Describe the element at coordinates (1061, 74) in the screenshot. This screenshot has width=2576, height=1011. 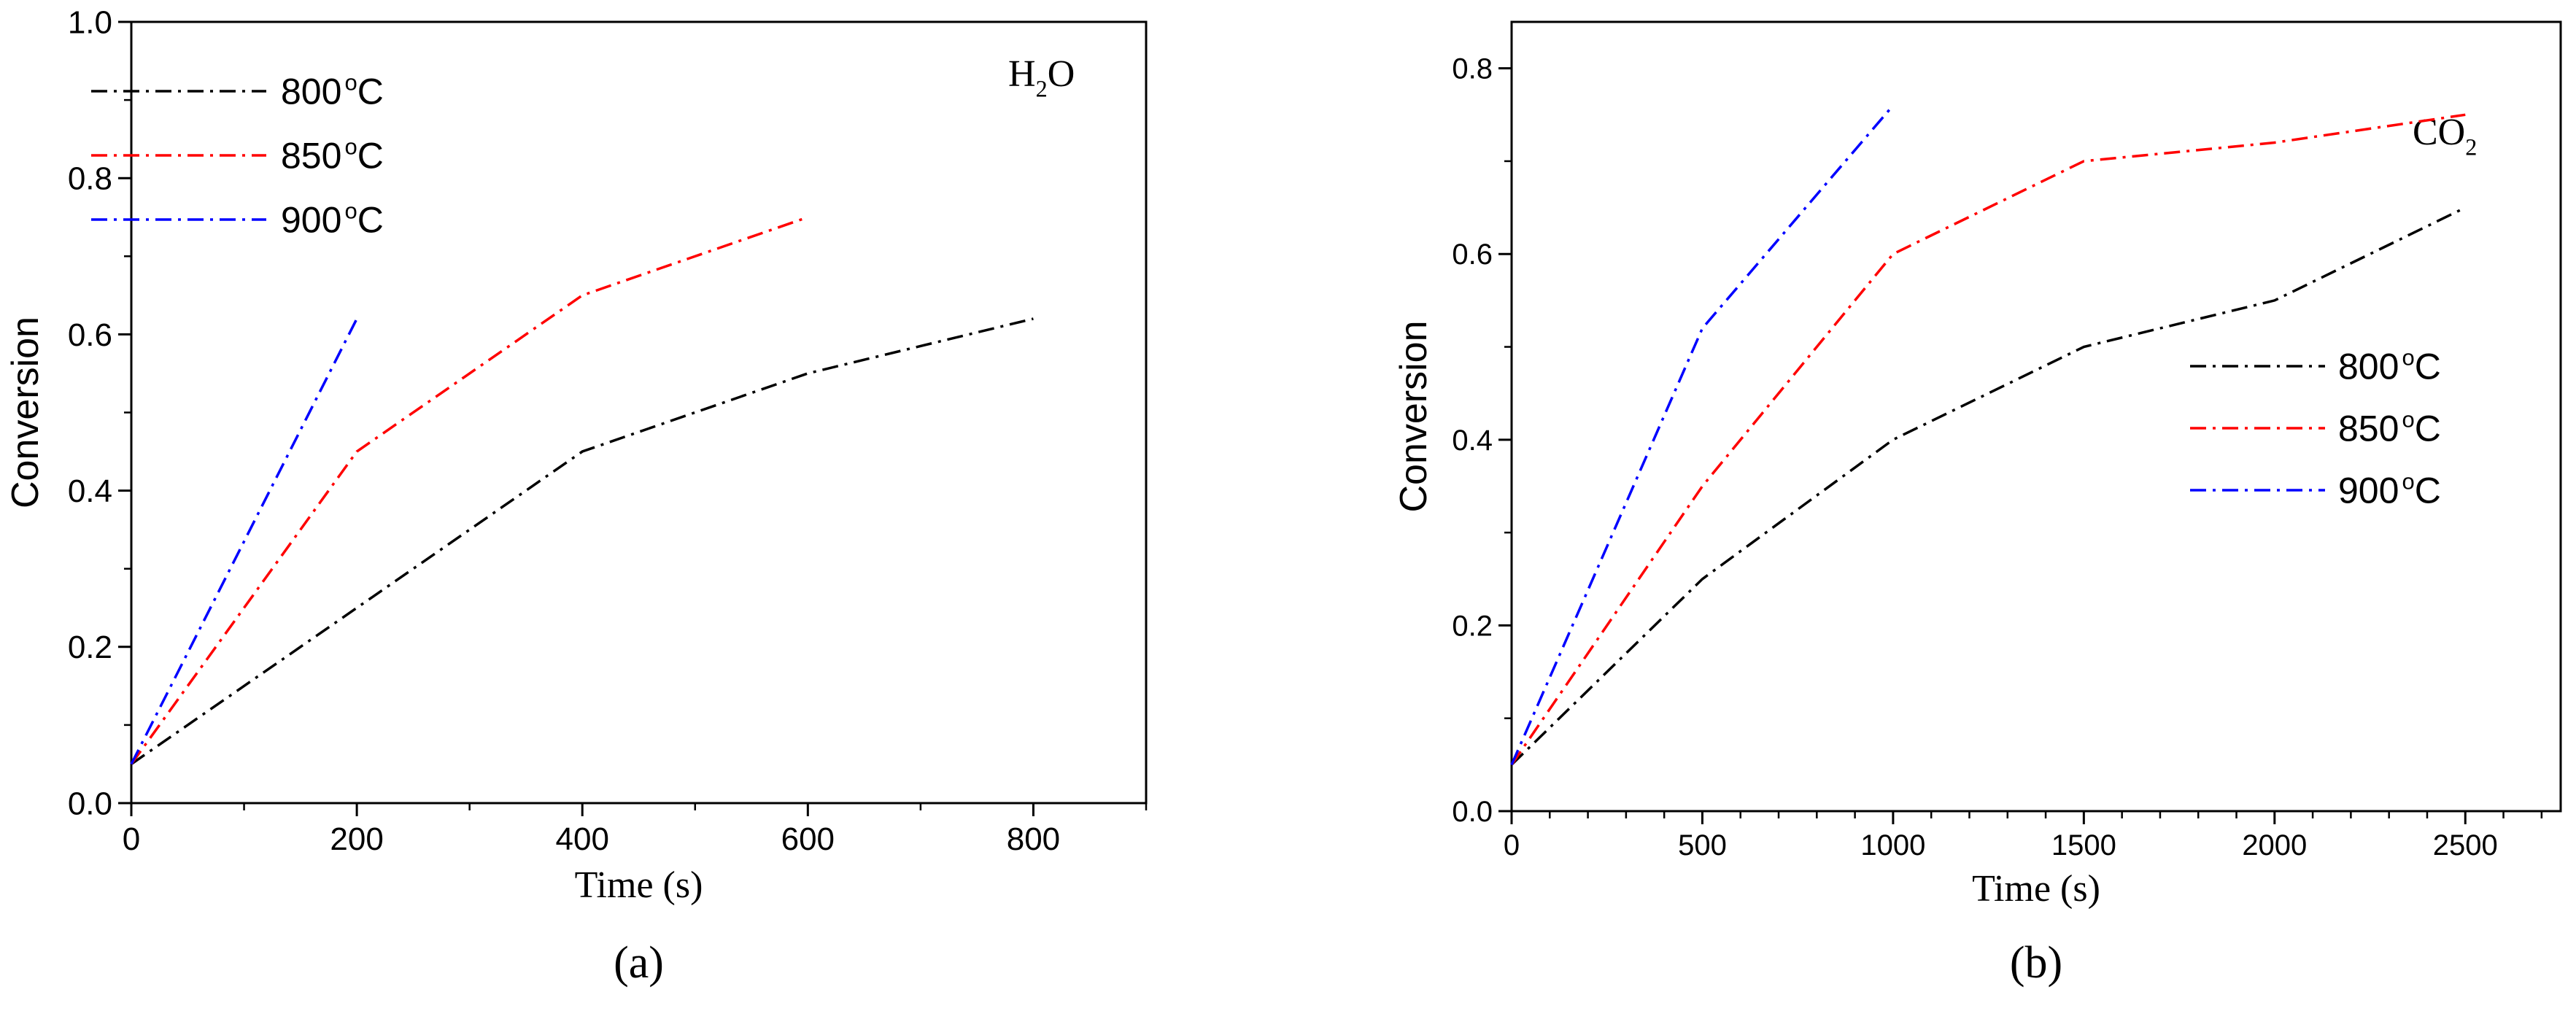
I see `annotation-rest: O` at that location.